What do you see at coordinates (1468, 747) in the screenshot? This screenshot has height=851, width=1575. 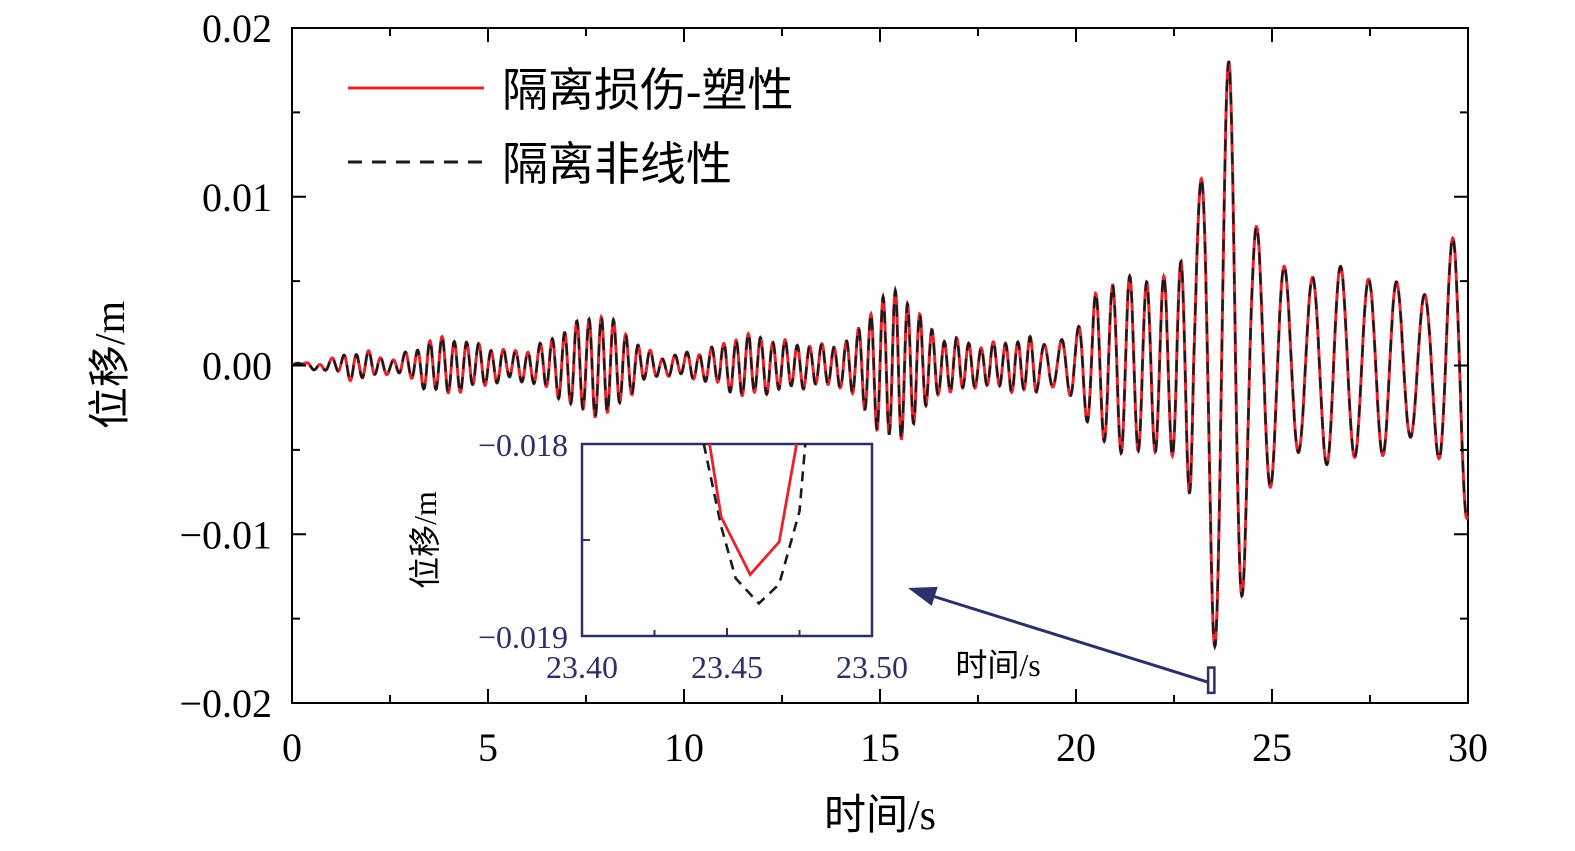 I see `x-tick-label: 30` at bounding box center [1468, 747].